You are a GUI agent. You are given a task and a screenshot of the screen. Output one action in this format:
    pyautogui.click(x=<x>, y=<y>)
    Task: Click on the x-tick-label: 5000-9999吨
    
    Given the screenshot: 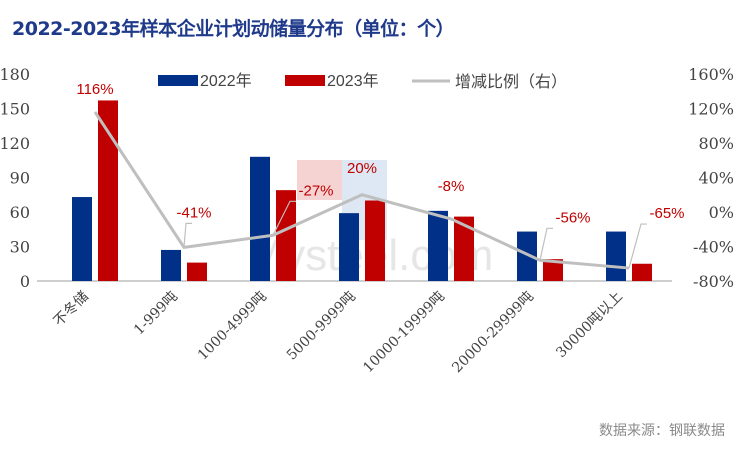 What is the action you would take?
    pyautogui.click(x=321, y=326)
    